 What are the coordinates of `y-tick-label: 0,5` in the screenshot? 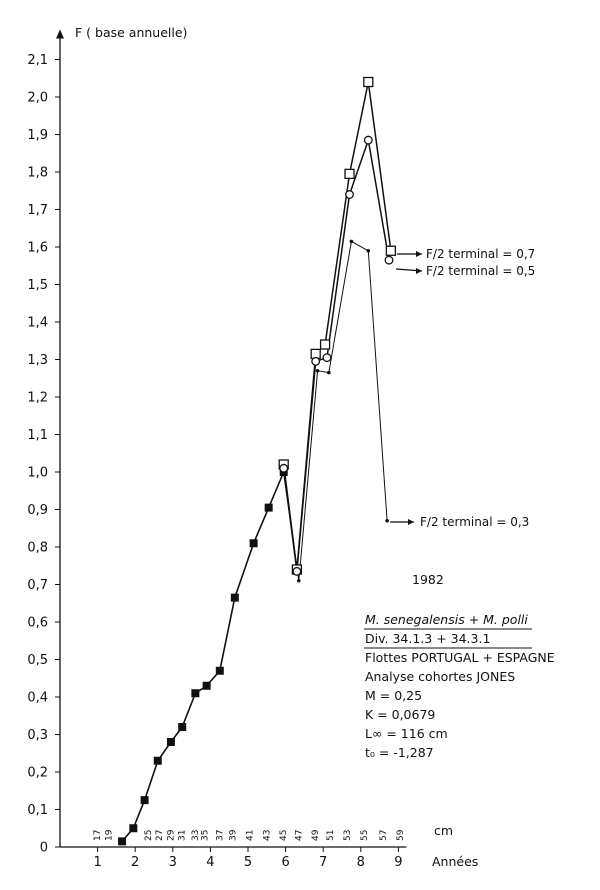 It's located at (37, 660).